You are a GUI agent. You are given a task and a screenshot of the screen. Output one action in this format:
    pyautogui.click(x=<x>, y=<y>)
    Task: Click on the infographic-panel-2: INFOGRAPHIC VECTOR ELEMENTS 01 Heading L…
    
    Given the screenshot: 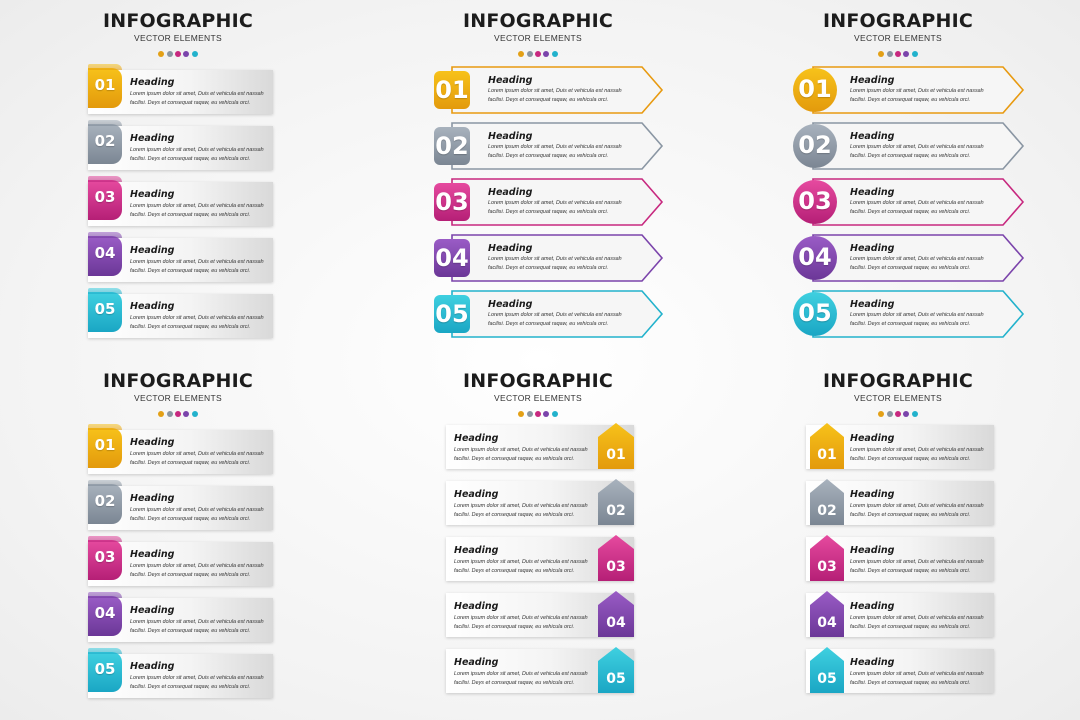 What is the action you would take?
    pyautogui.click(x=538, y=175)
    